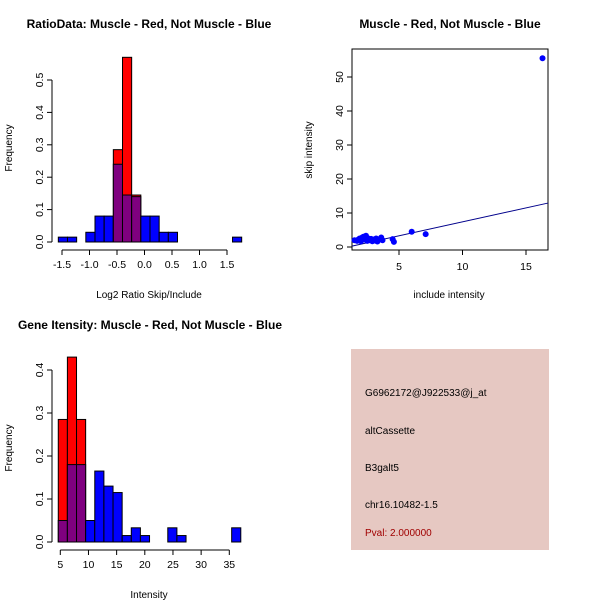  I want to click on hist-ratio-xlabel: Log2 Ratio Skip/Include, so click(149, 295).